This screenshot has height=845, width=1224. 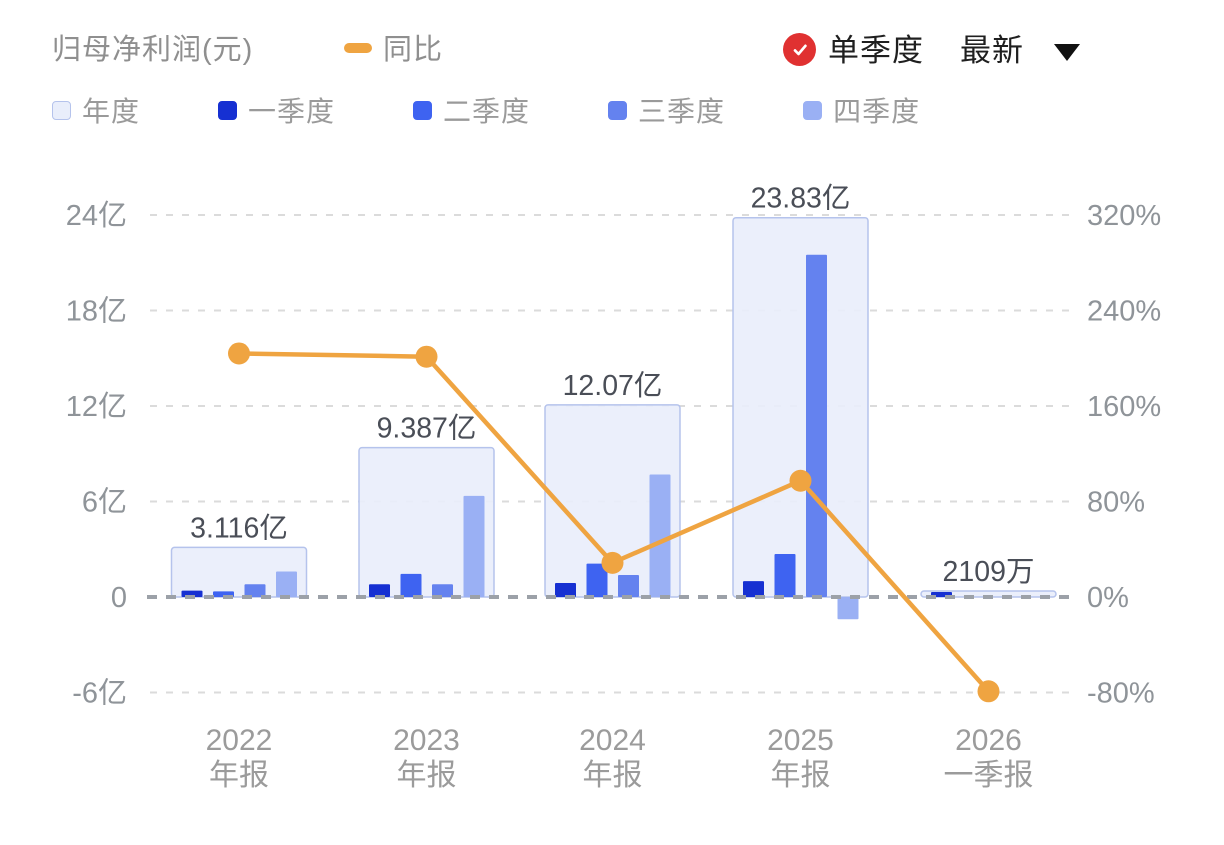 I want to click on category-label-year: 2026, so click(x=988, y=740).